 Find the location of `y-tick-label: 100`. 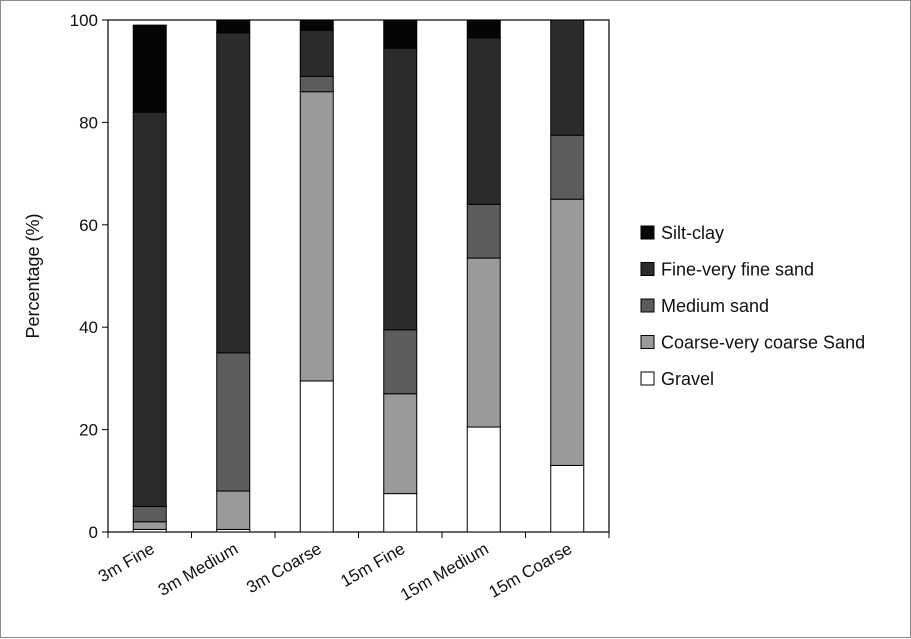

y-tick-label: 100 is located at coordinates (84, 20).